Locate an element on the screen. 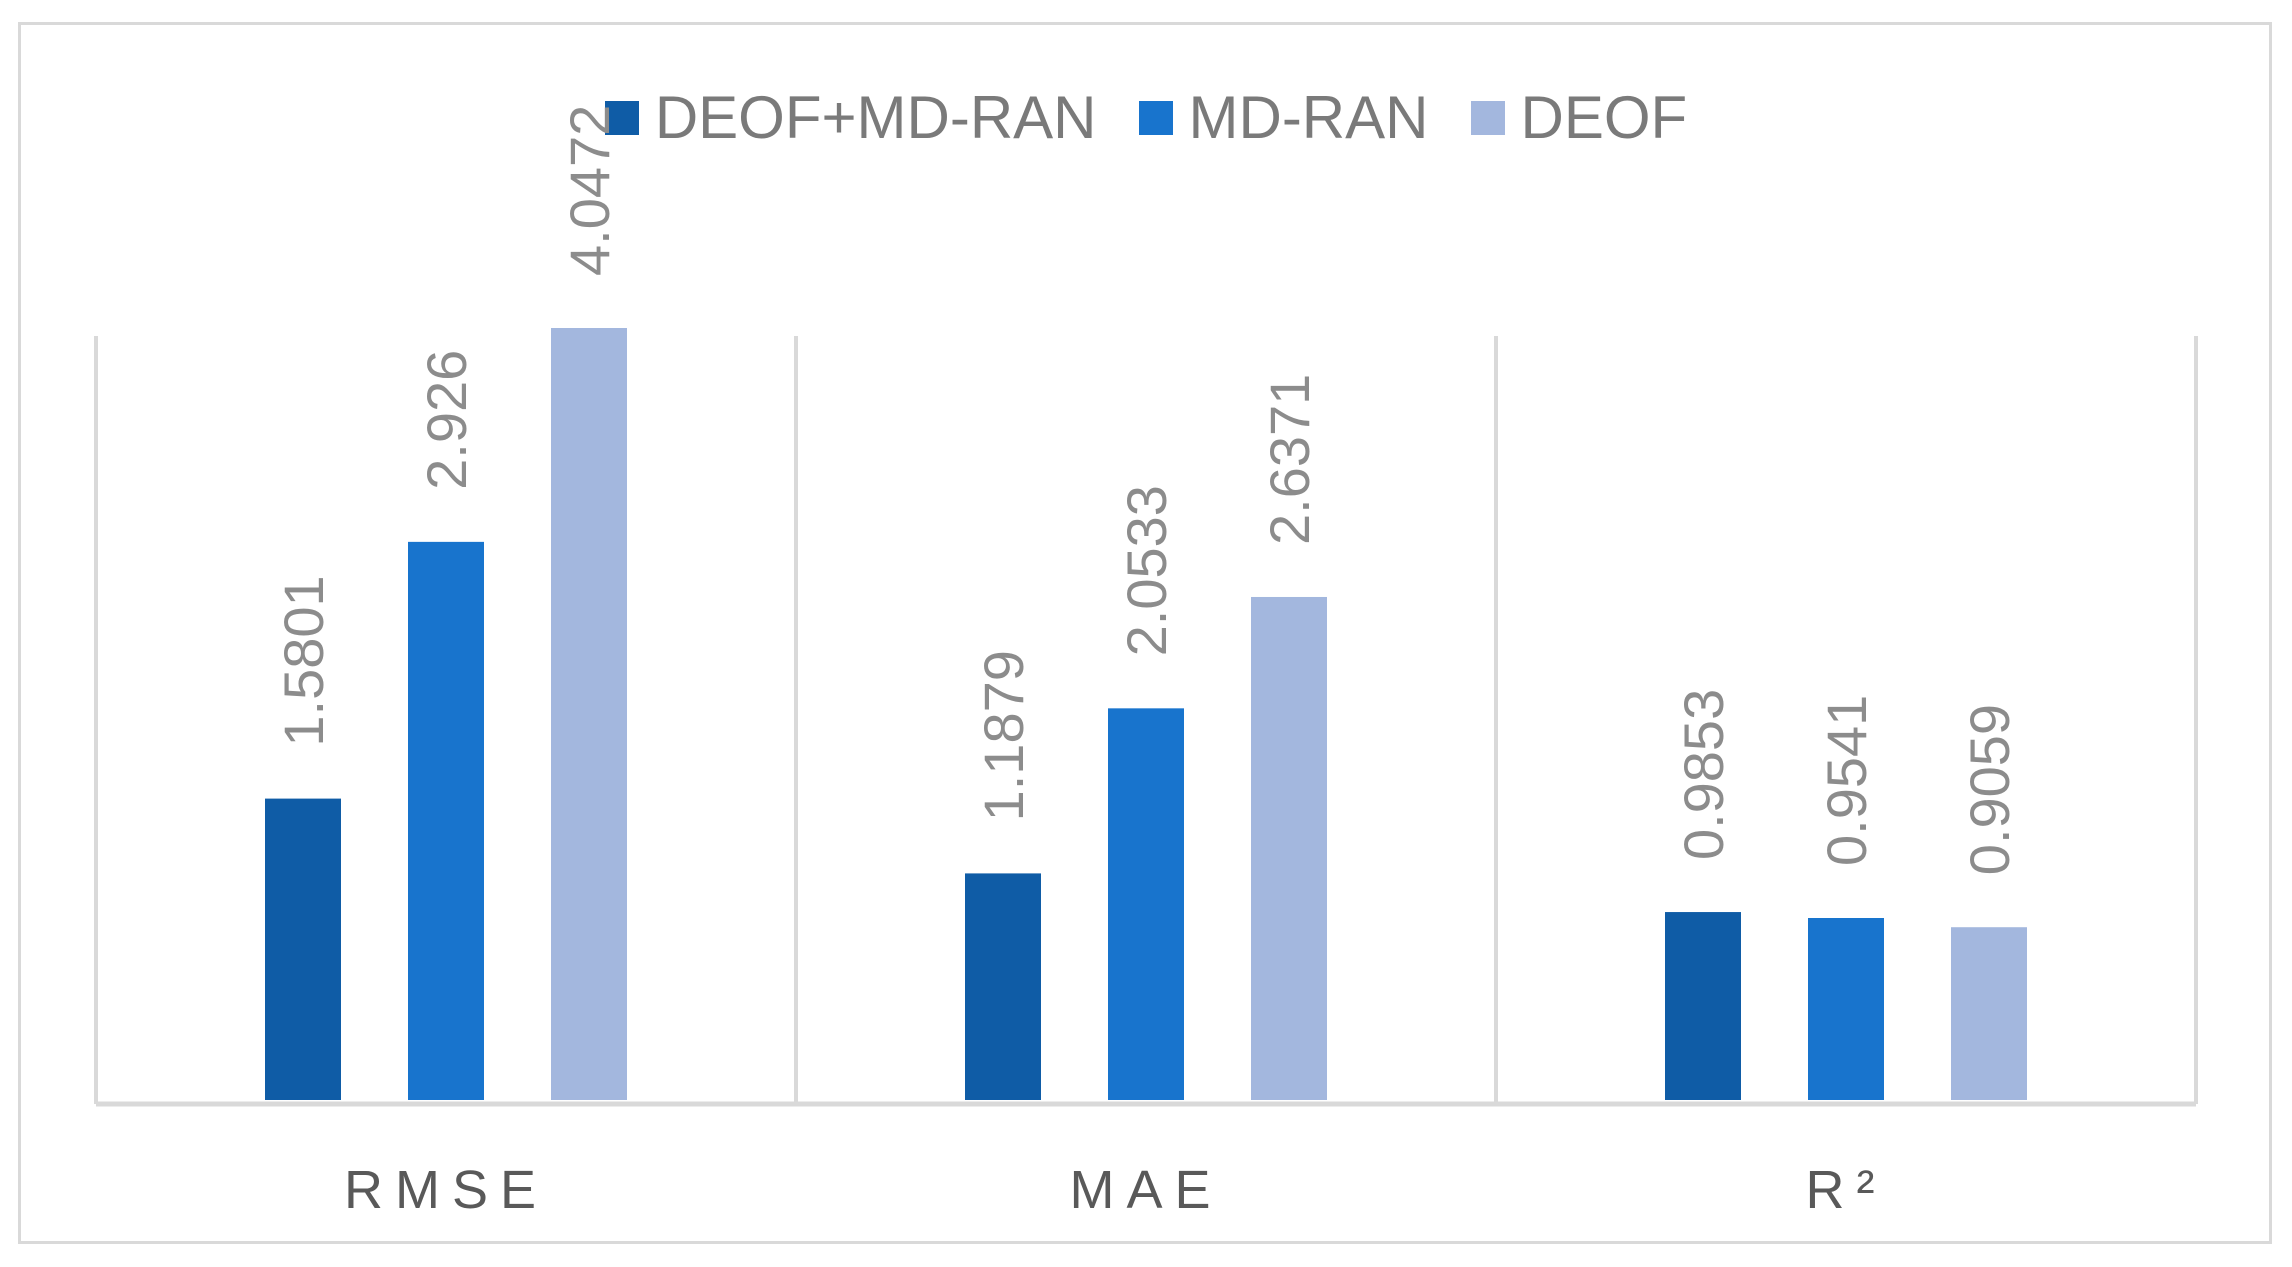 The width and height of the screenshot is (2292, 1267). data-label-0-1: 2.926 is located at coordinates (446, 420).